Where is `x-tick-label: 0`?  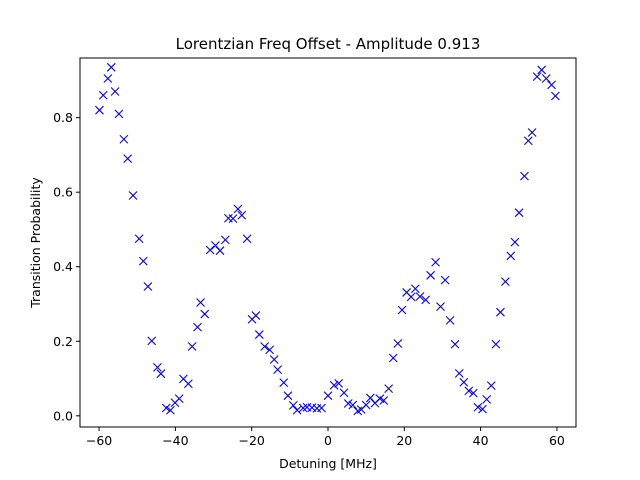 x-tick-label: 0 is located at coordinates (328, 440).